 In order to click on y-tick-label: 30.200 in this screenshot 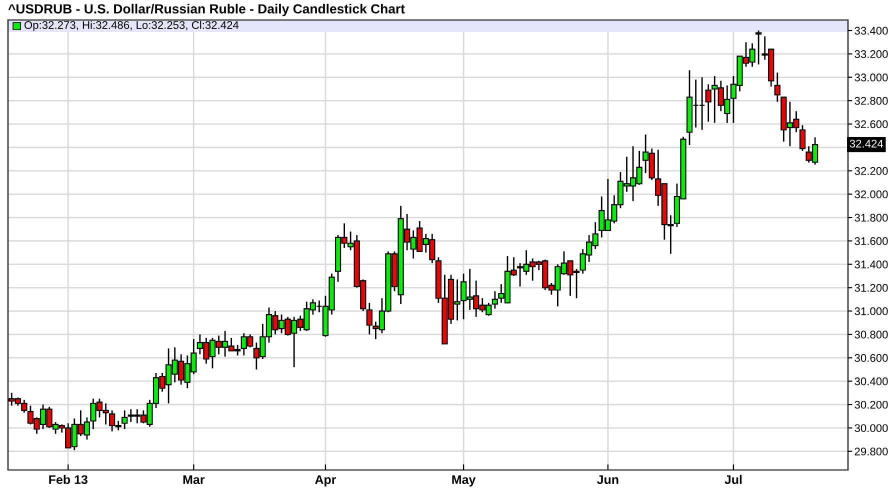, I will do `click(871, 404)`.